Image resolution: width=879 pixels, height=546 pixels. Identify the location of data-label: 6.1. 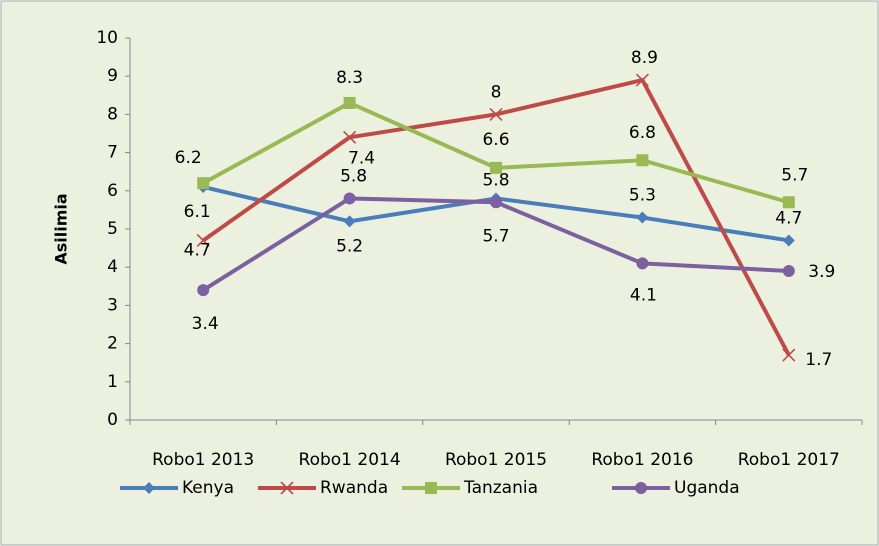
(197, 212).